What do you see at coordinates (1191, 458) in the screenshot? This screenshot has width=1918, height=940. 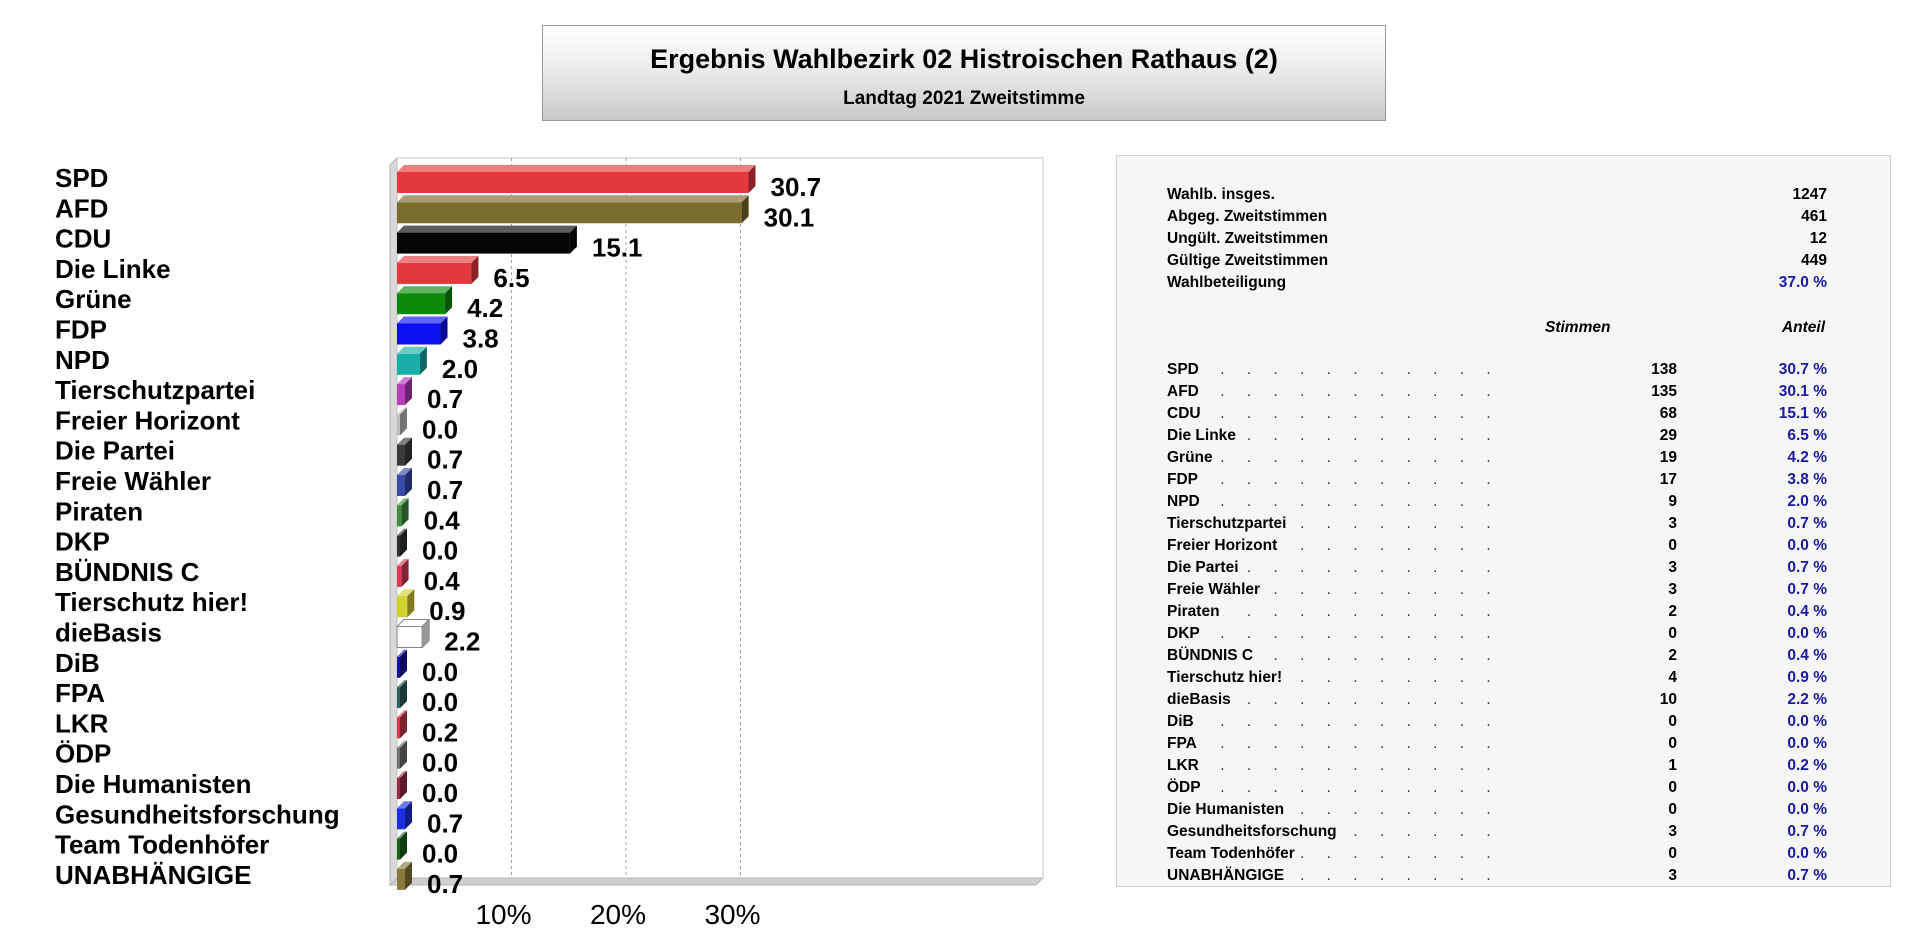 I see `party-name: Grüne` at bounding box center [1191, 458].